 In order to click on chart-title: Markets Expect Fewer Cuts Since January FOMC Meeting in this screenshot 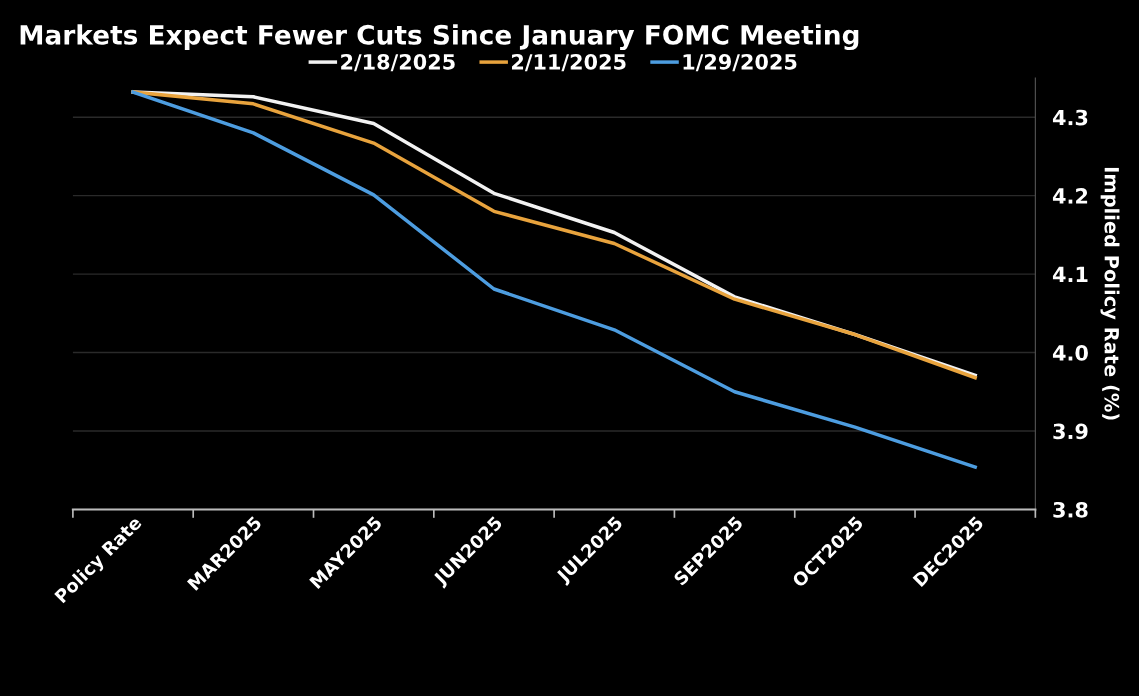, I will do `click(439, 37)`.